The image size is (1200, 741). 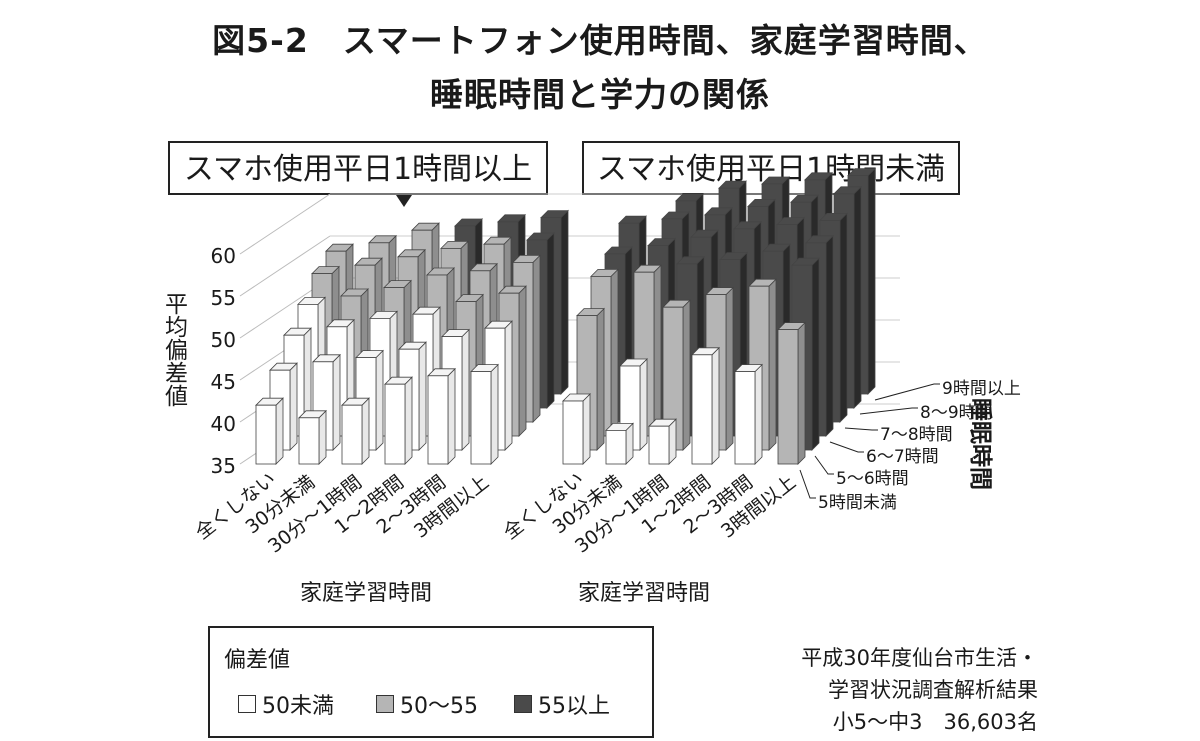 I want to click on panel-label-1-pointer, so click(x=404, y=201).